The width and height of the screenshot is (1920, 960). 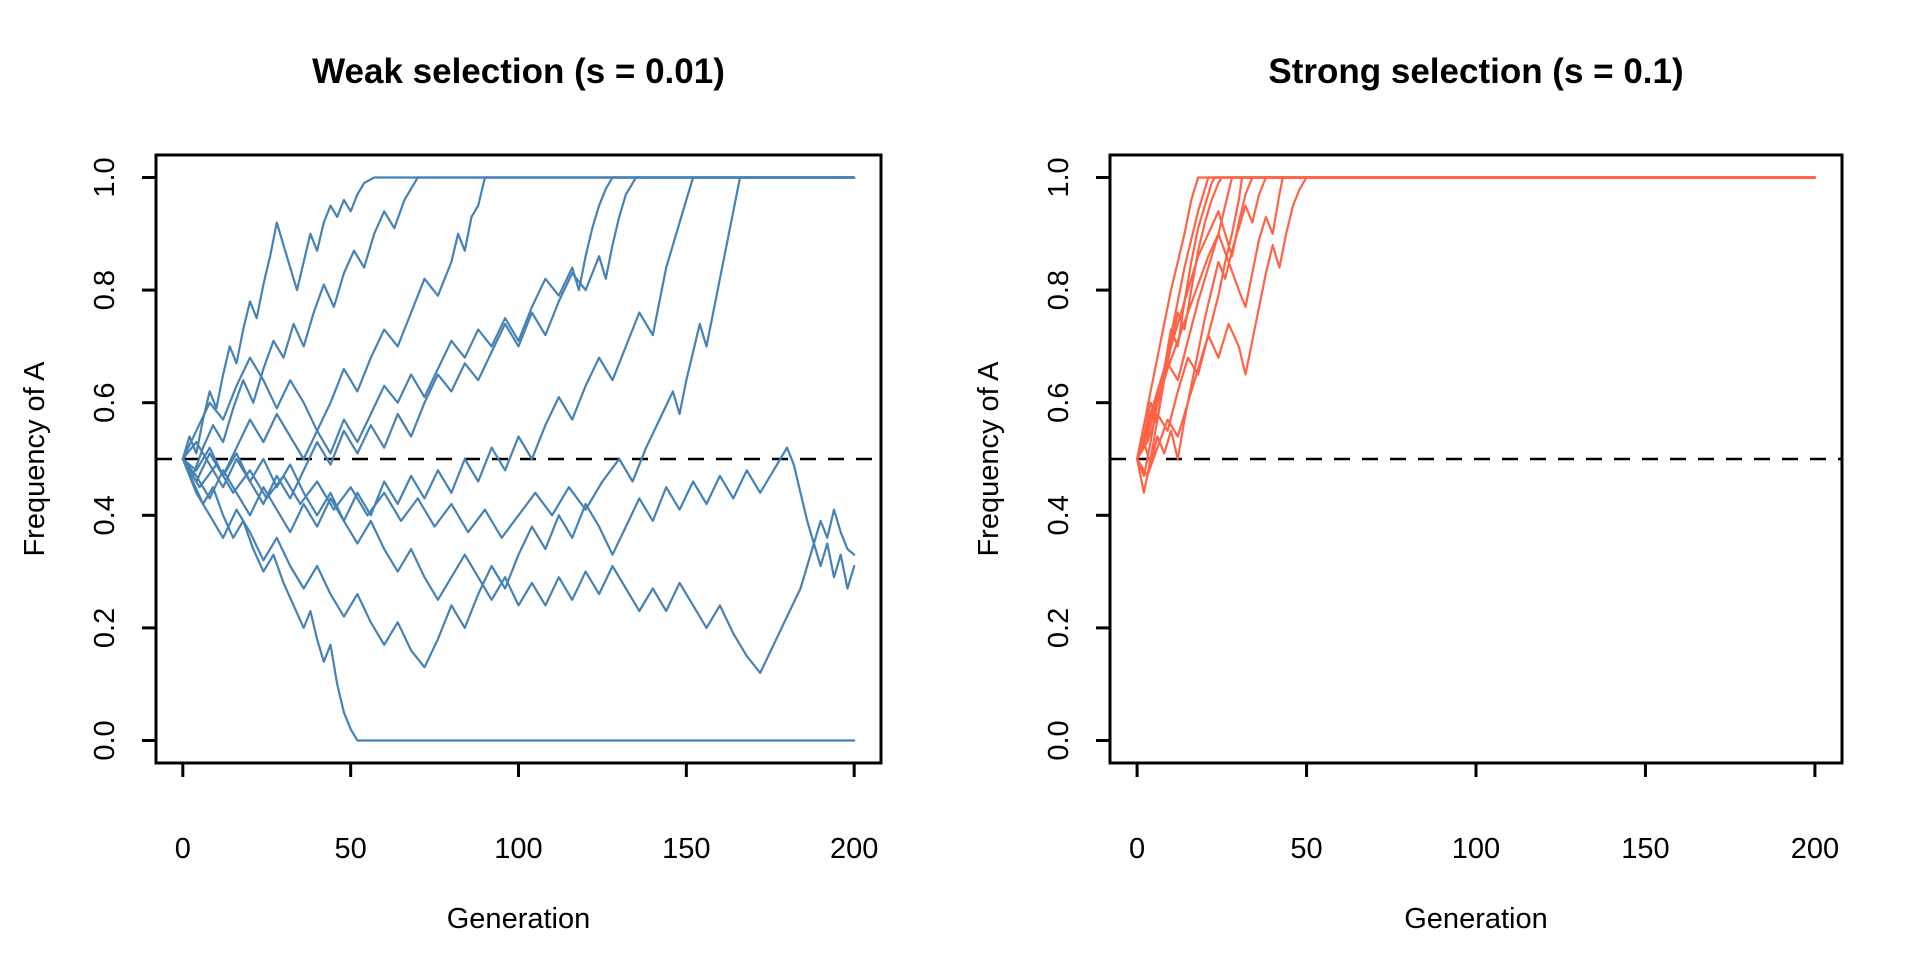 I want to click on panel-title: Weak selection (s = 0.01), so click(x=518, y=71).